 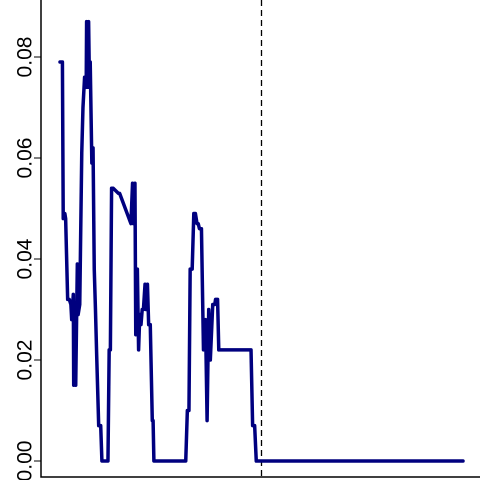 What do you see at coordinates (24, 258) in the screenshot?
I see `y-tick-label-2: 0.04` at bounding box center [24, 258].